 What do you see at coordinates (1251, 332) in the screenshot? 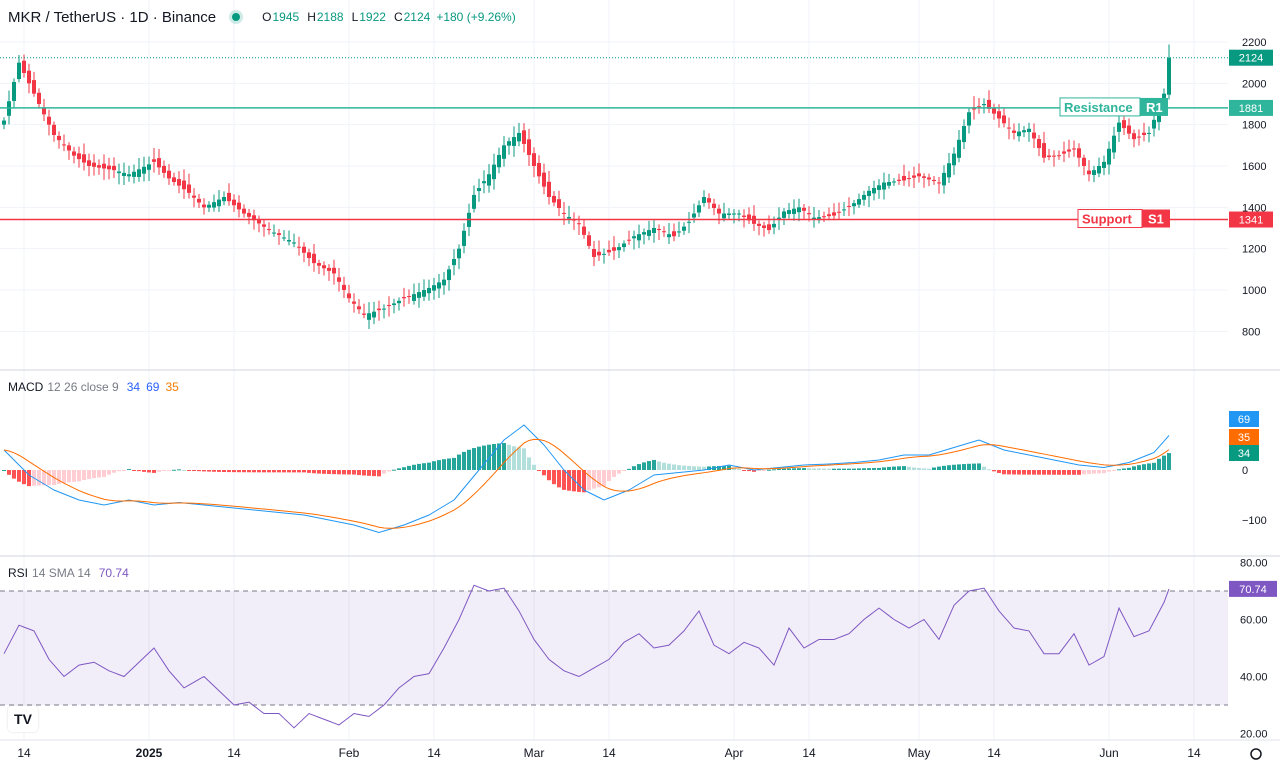
I see `price-tick-label: 800` at bounding box center [1251, 332].